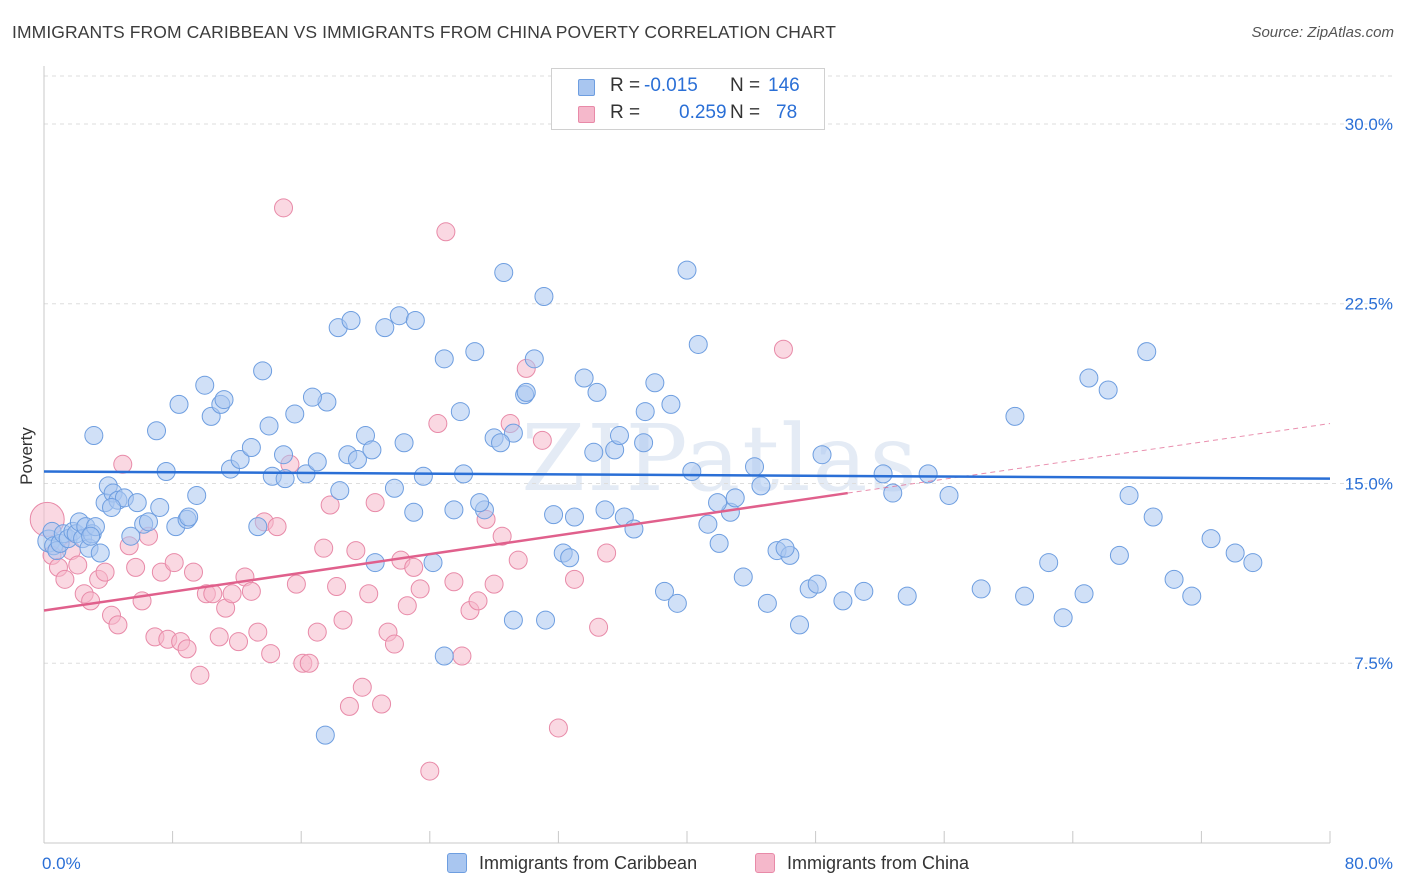 The height and width of the screenshot is (892, 1406). Describe the element at coordinates (1373, 663) in the screenshot. I see `y-tick-label: 7.5%` at that location.